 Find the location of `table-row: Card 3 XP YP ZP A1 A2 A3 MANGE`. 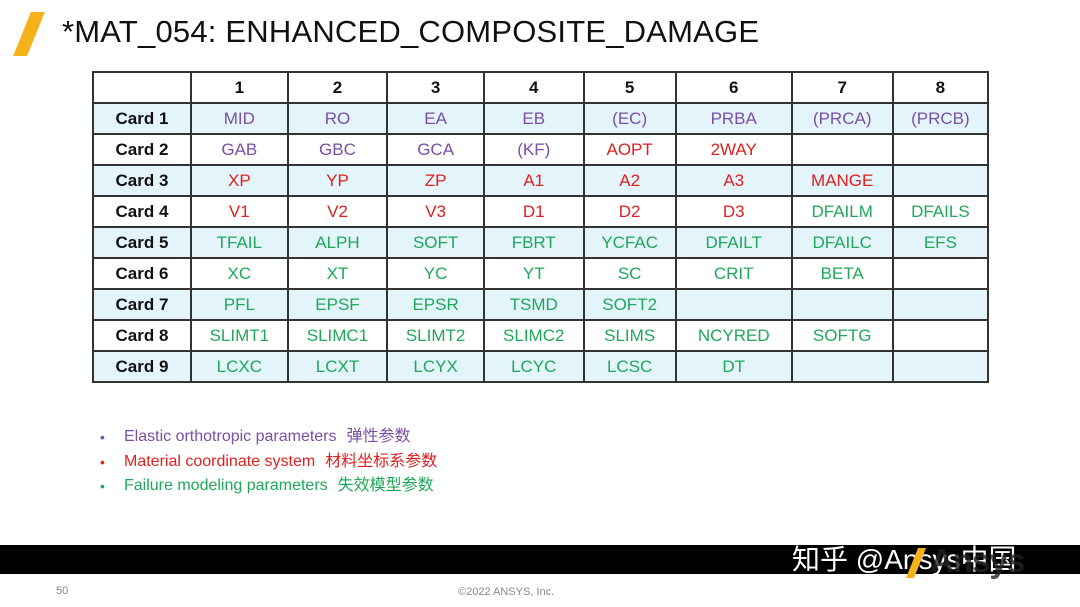

table-row: Card 3 XP YP ZP A1 A2 A3 MANGE is located at coordinates (541, 180).